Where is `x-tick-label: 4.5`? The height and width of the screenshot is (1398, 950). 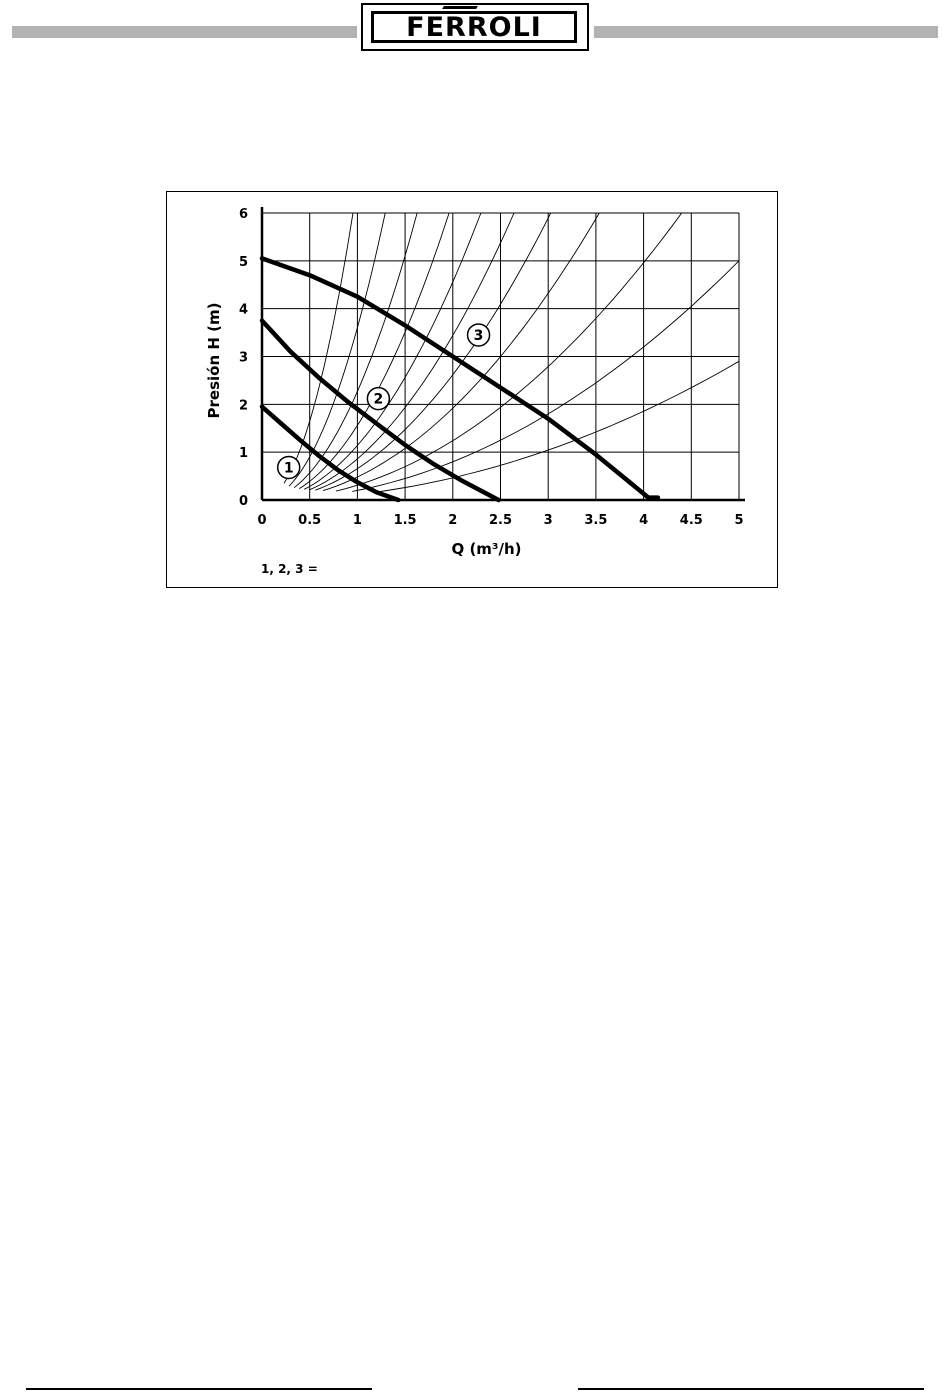 x-tick-label: 4.5 is located at coordinates (691, 520).